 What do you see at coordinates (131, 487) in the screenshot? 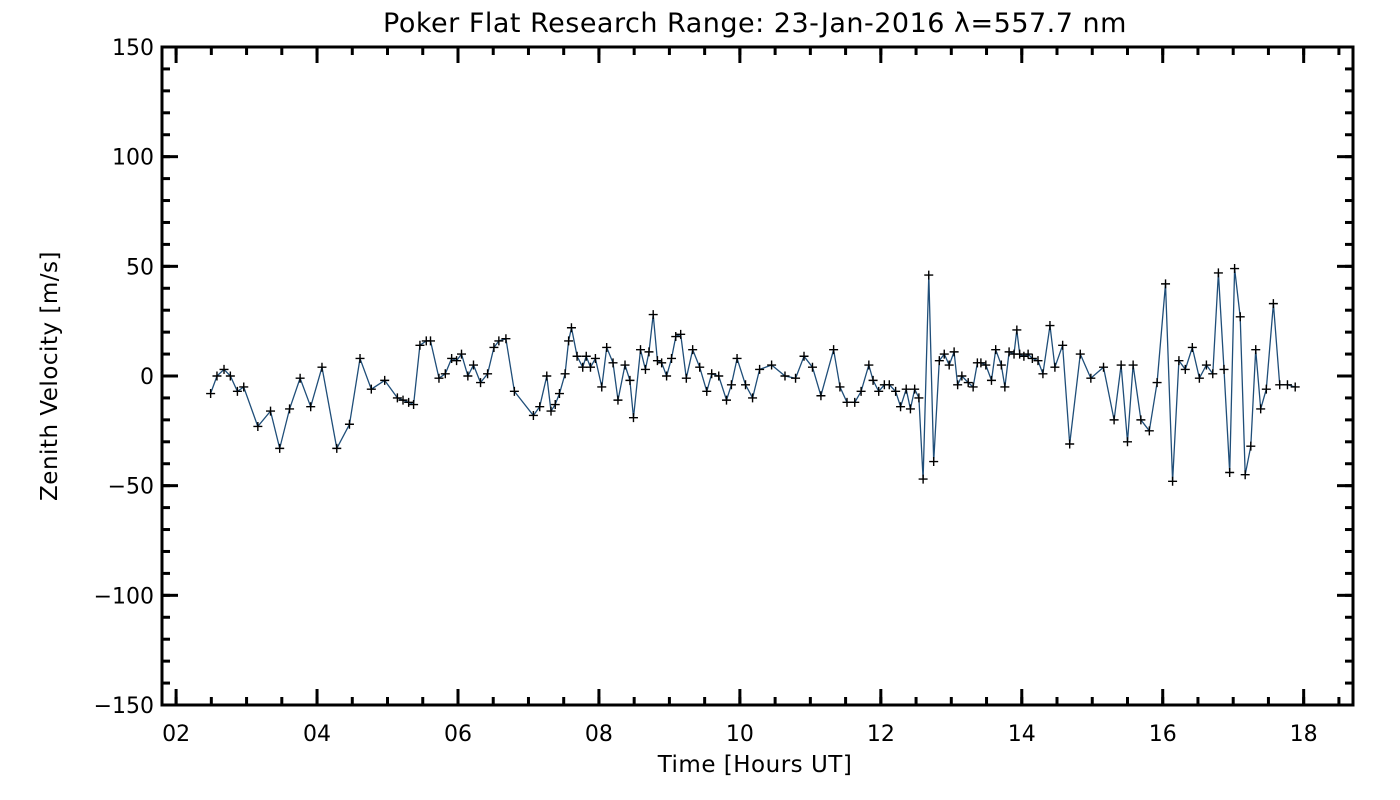
I see `y-tick-label: −50` at bounding box center [131, 487].